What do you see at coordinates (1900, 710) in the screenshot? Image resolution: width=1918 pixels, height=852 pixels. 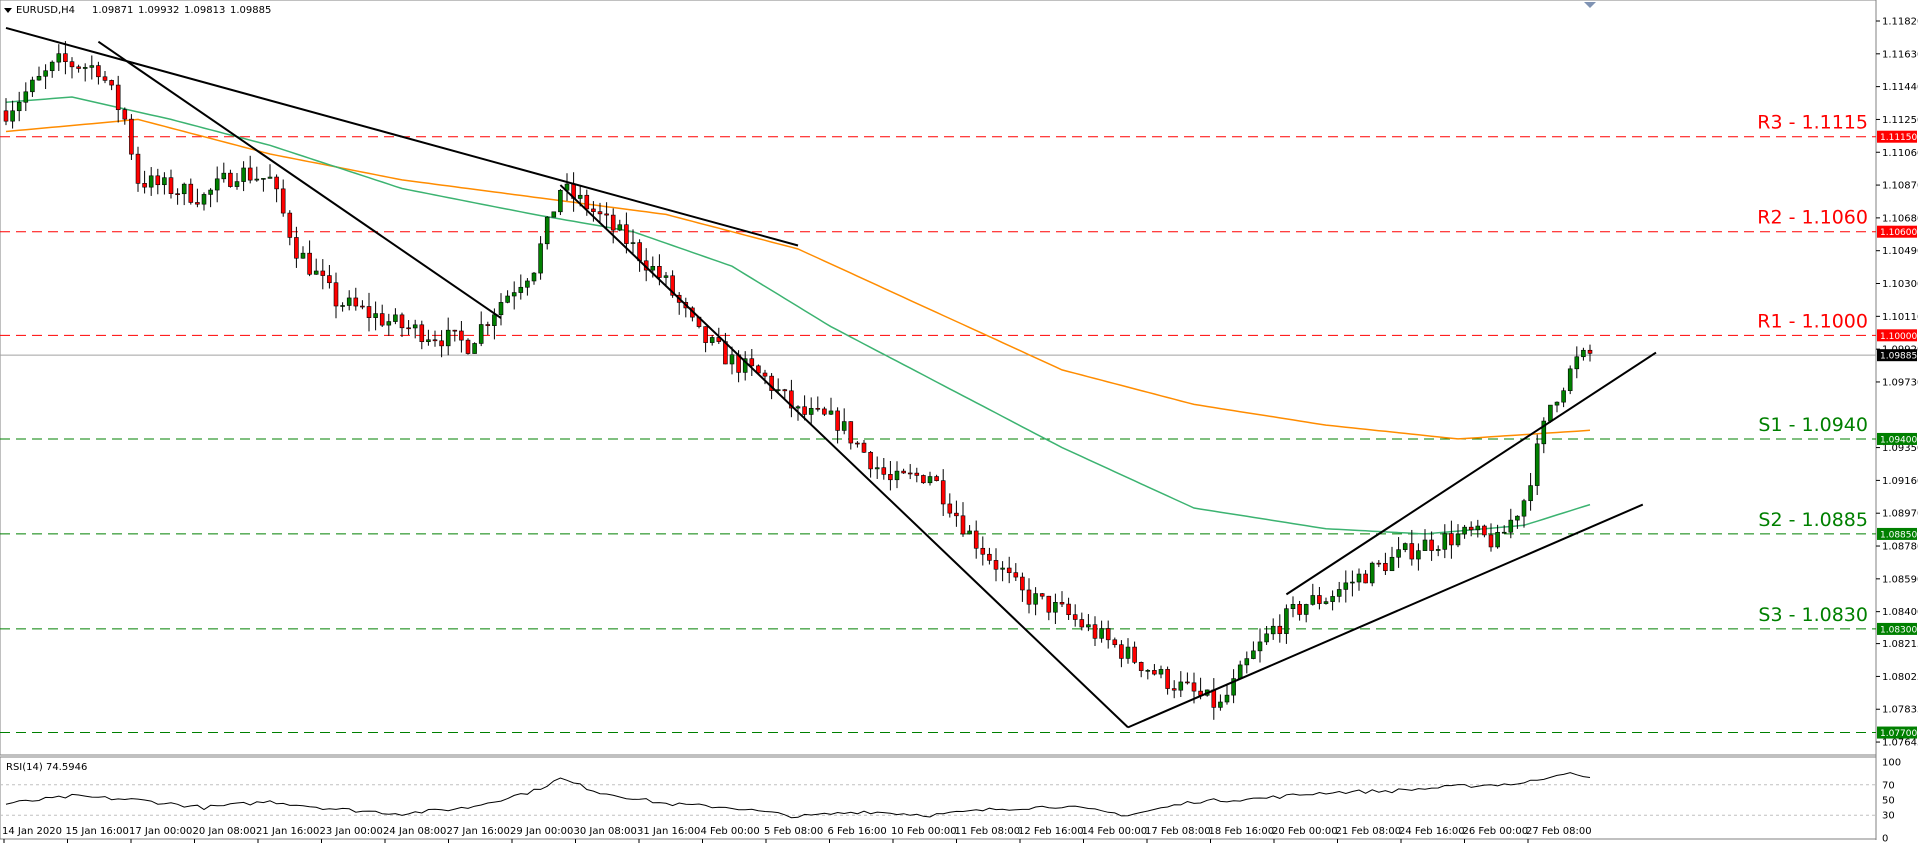 I see `price-tick-label: 1.07835` at bounding box center [1900, 710].